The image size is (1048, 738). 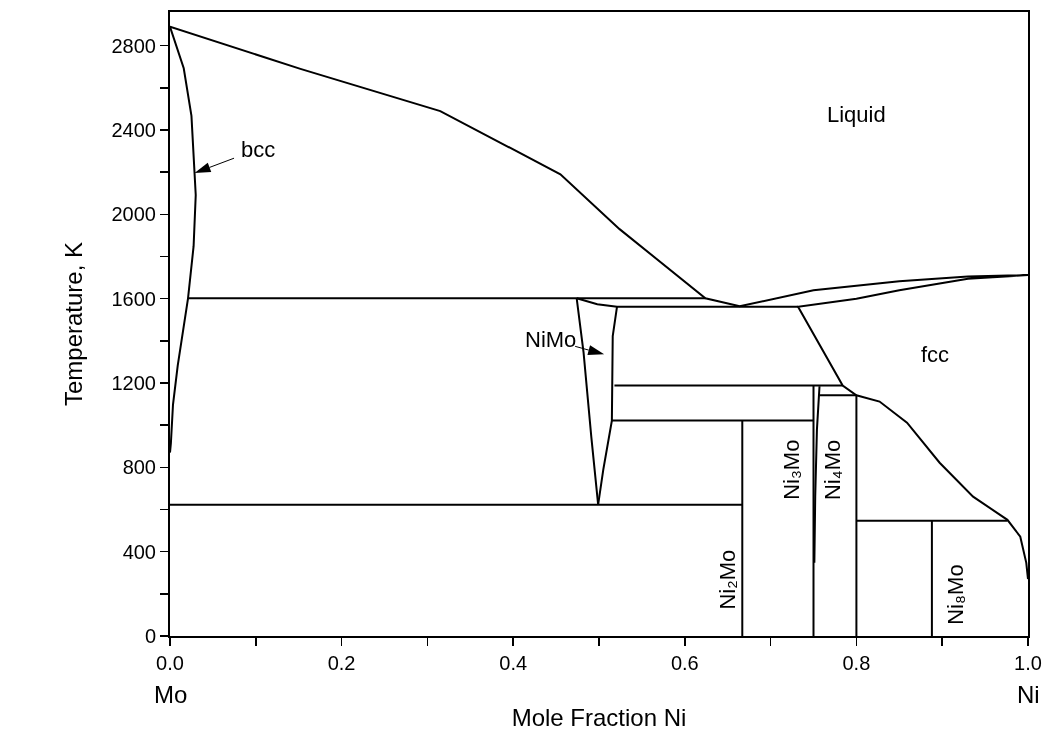 I want to click on y-tick-label: 2000, so click(x=133, y=214).